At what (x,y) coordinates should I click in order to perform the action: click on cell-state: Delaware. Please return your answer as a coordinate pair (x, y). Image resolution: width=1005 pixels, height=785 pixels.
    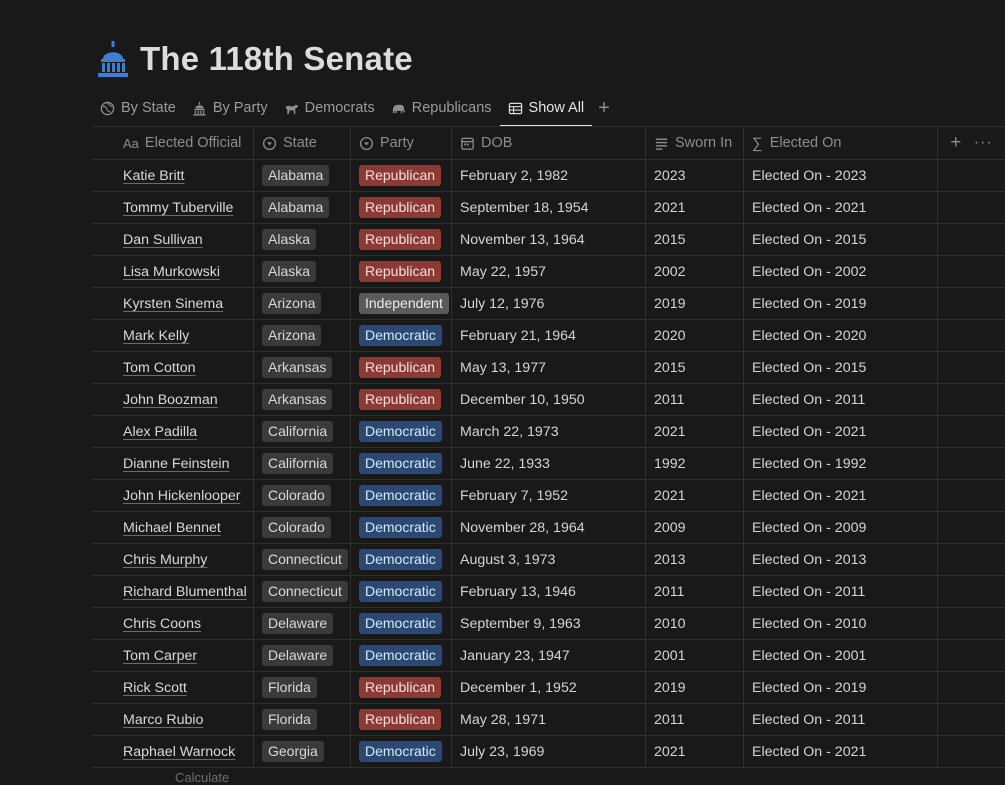
    Looking at the image, I should click on (302, 623).